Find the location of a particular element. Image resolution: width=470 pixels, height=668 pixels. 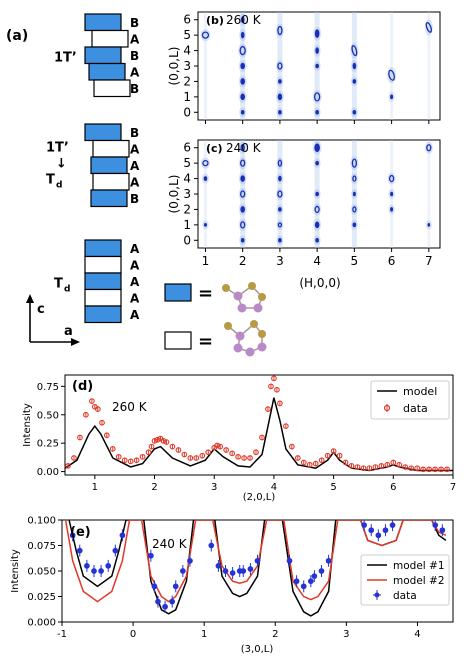

legend-e-model2: model #2 is located at coordinates (419, 581).